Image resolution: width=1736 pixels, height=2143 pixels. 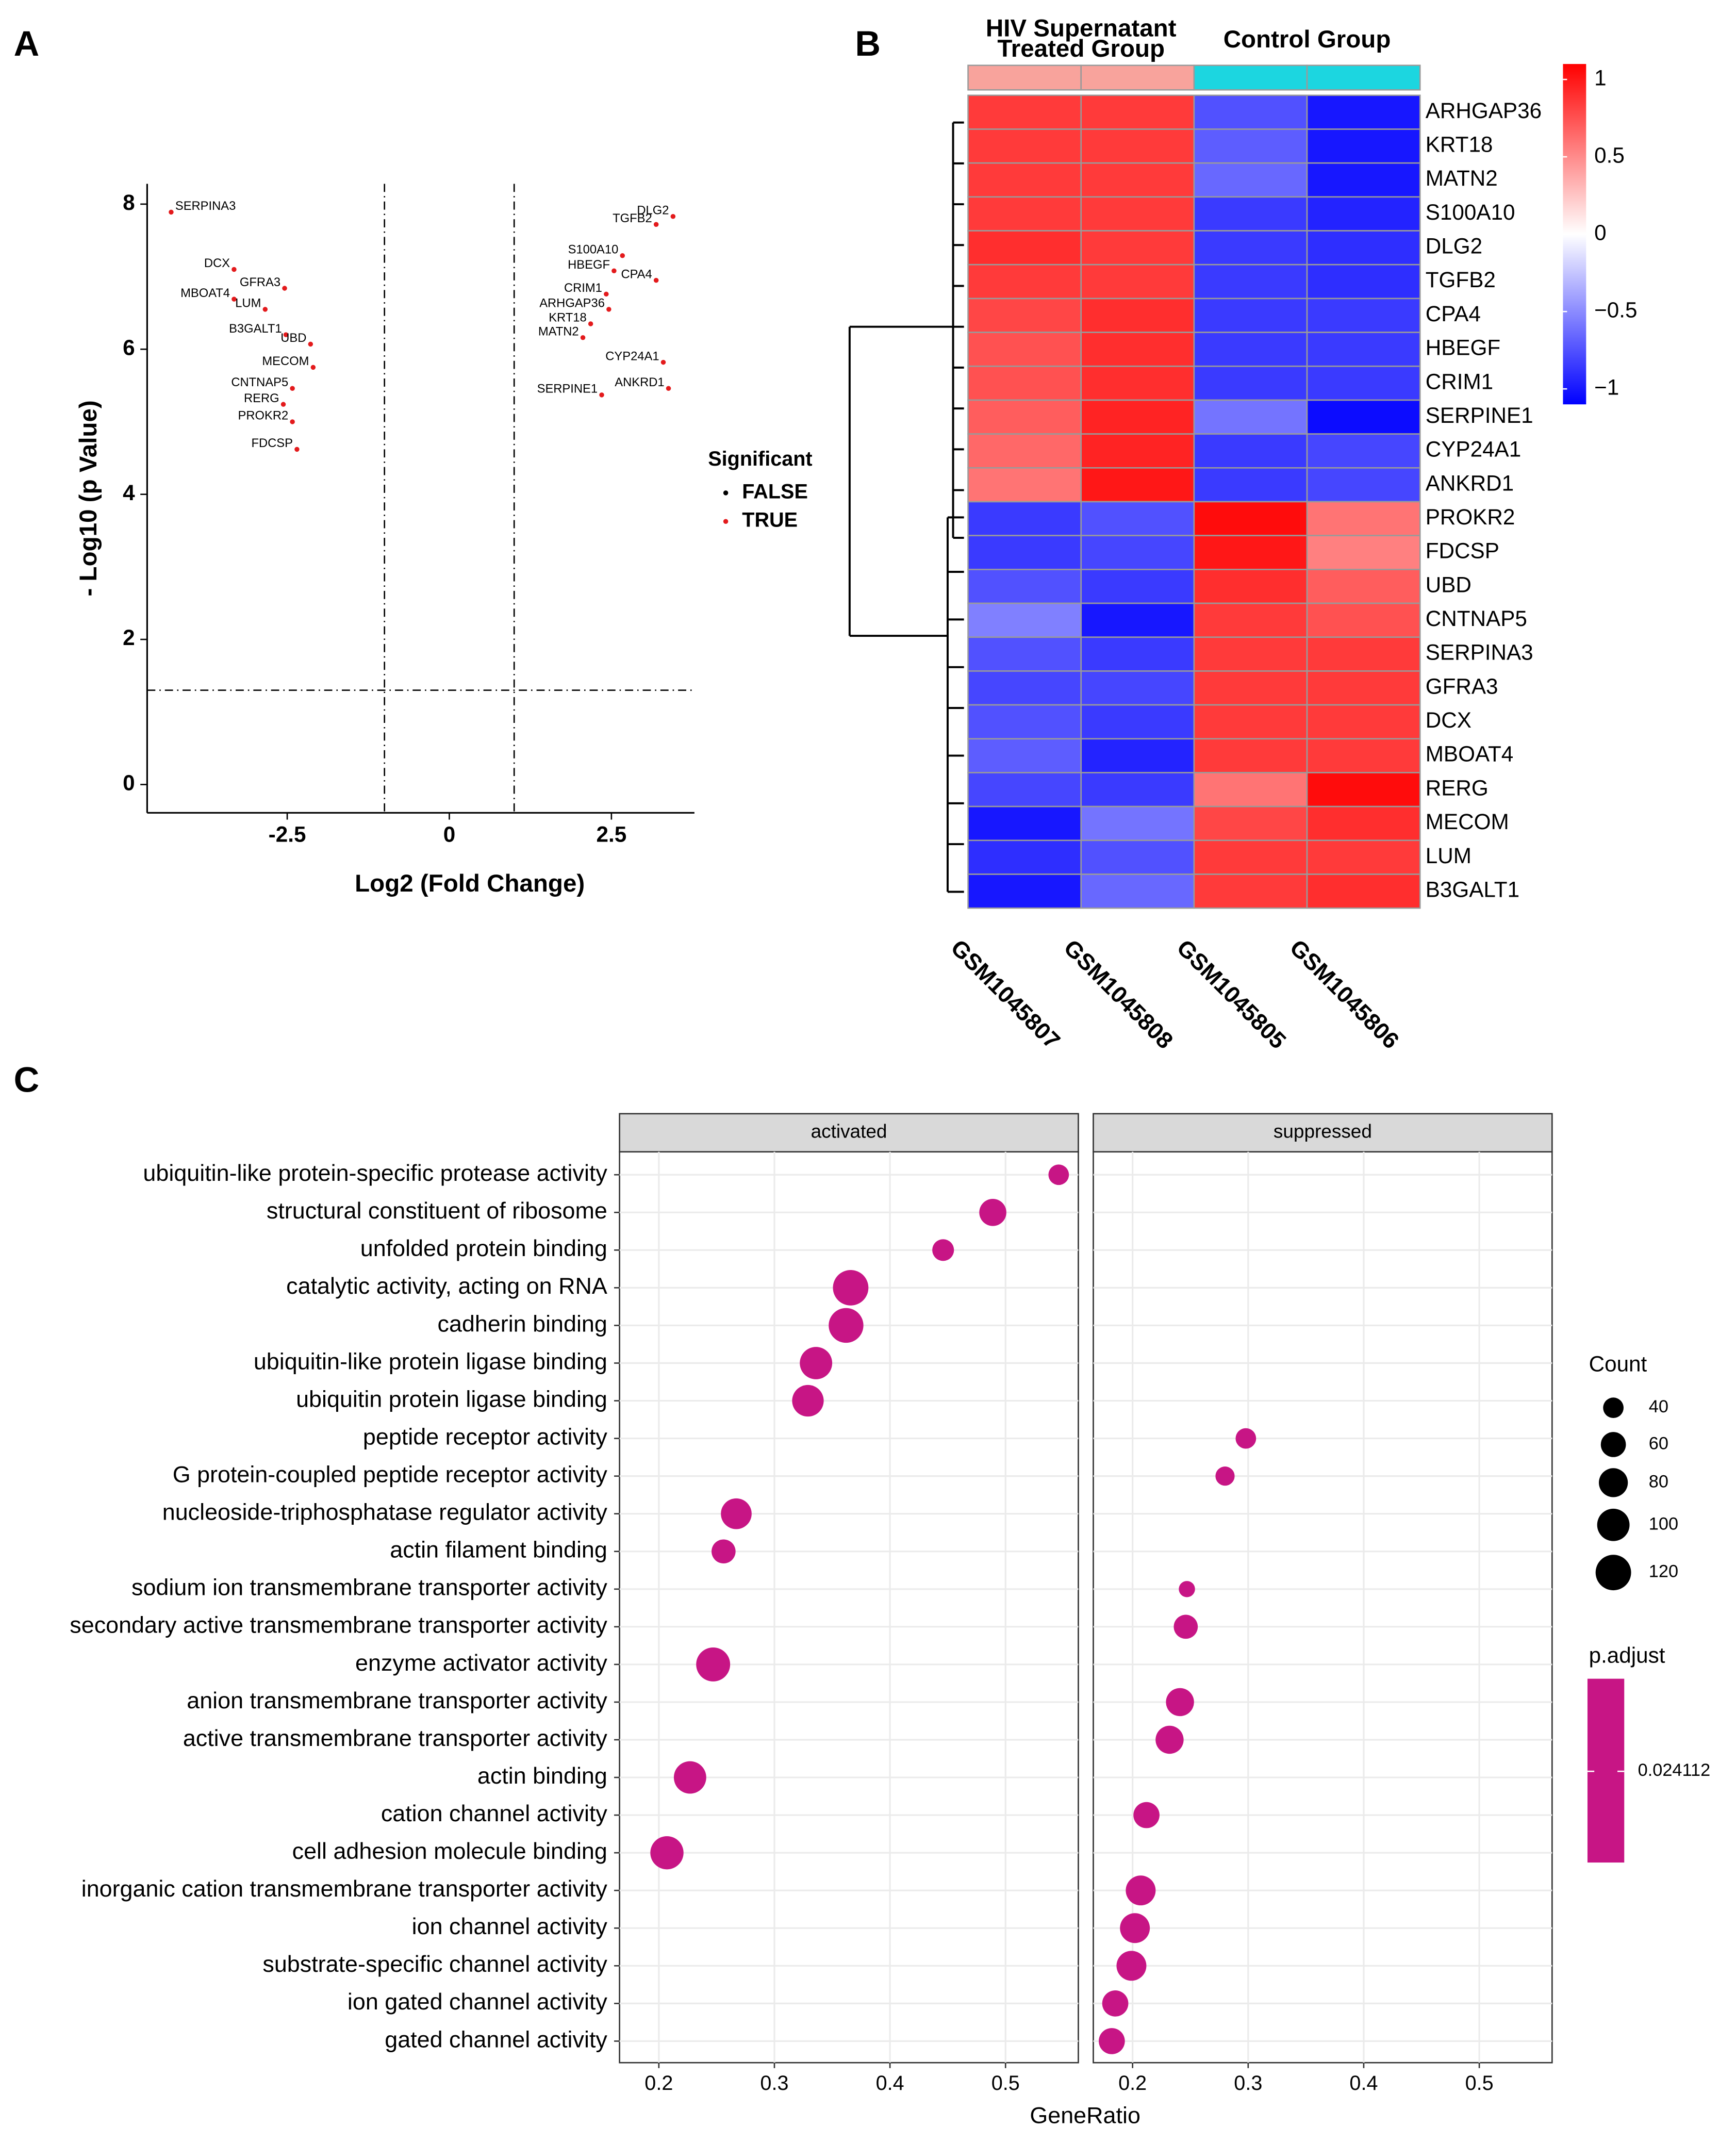 What do you see at coordinates (481, 1663) in the screenshot?
I see `category-label: enzyme activator activity` at bounding box center [481, 1663].